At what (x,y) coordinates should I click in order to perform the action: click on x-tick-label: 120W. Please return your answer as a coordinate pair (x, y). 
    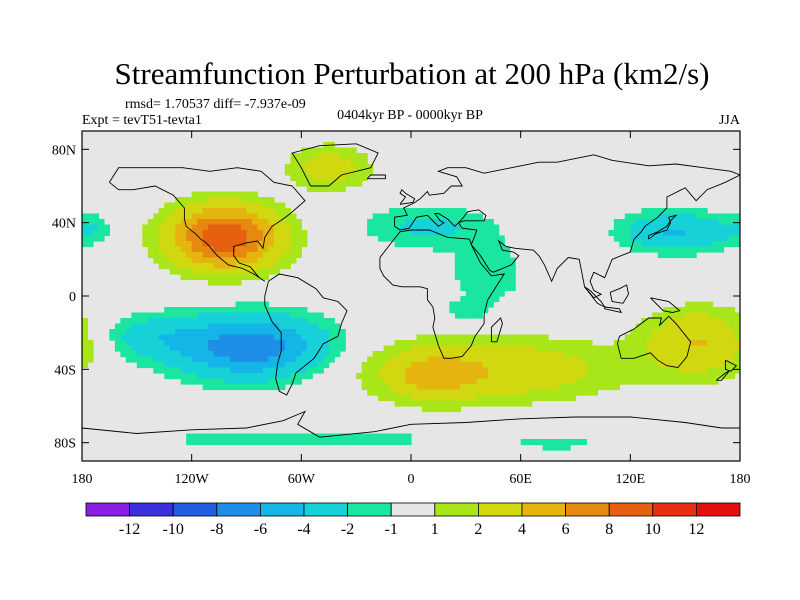
    Looking at the image, I should click on (192, 479).